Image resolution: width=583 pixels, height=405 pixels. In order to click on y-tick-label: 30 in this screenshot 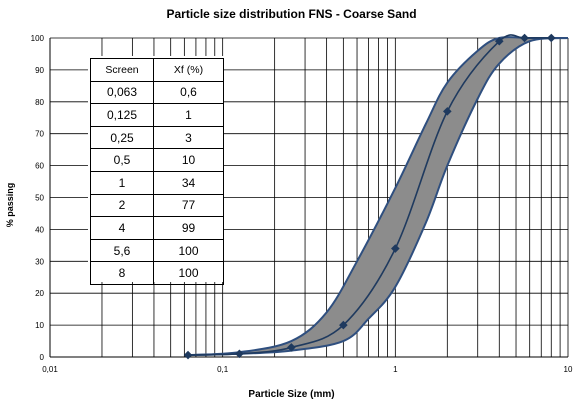, I will do `click(39, 261)`.